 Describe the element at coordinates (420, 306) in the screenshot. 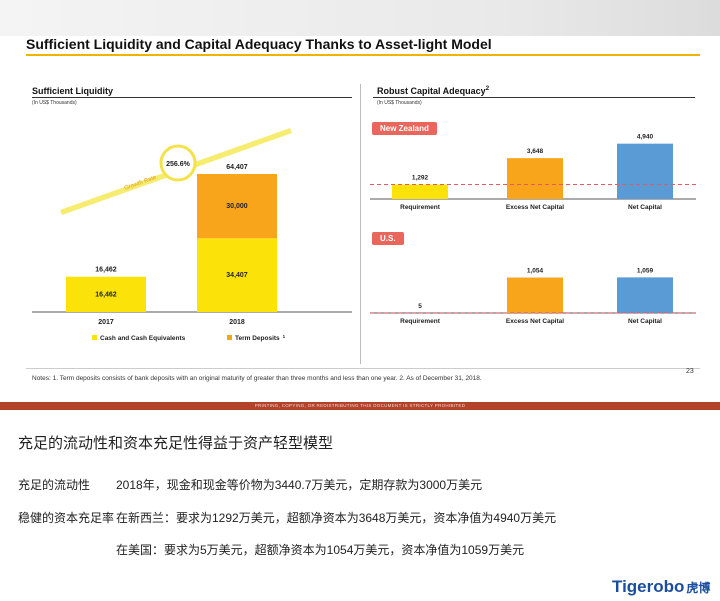

I see `us-value-label-0: 5` at that location.